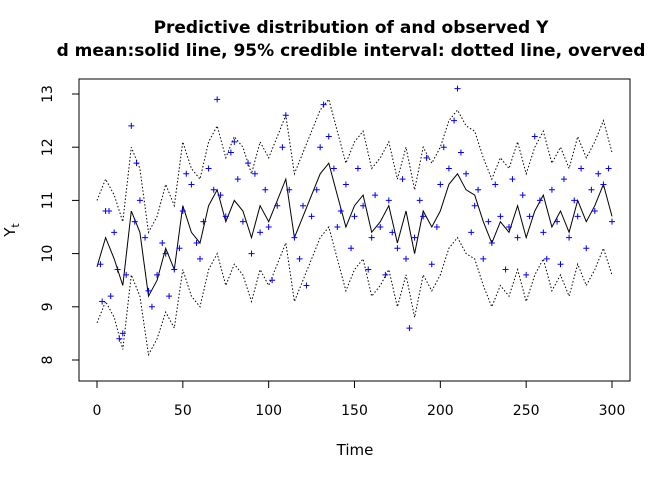  Describe the element at coordinates (15, 225) in the screenshot. I see `y-axis-label-subscript: t` at that location.